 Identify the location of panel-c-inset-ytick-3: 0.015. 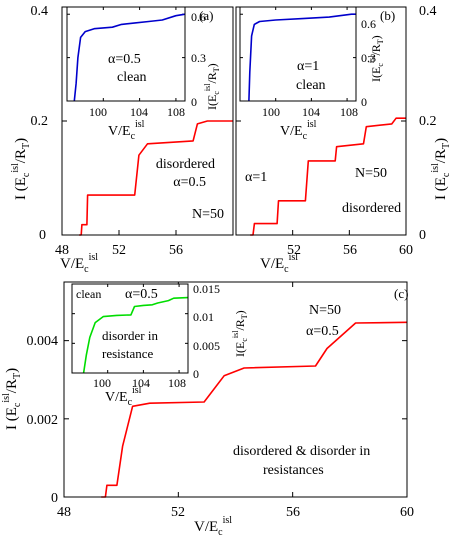
(206, 289).